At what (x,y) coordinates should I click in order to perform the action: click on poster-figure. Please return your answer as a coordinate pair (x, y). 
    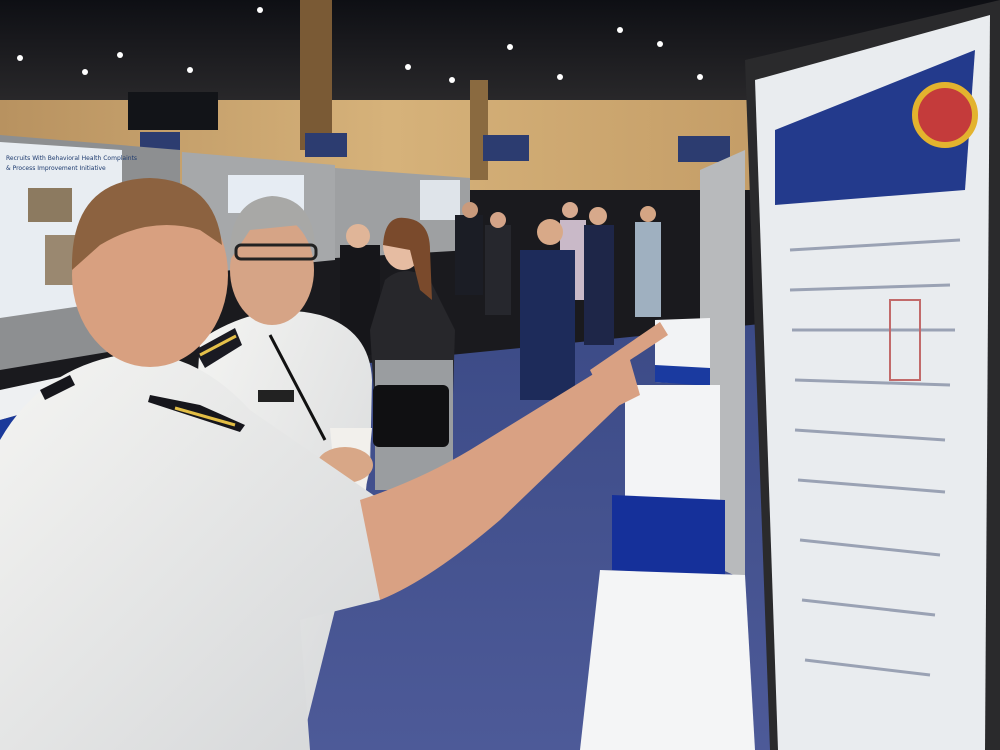
    Looking at the image, I should click on (905, 340).